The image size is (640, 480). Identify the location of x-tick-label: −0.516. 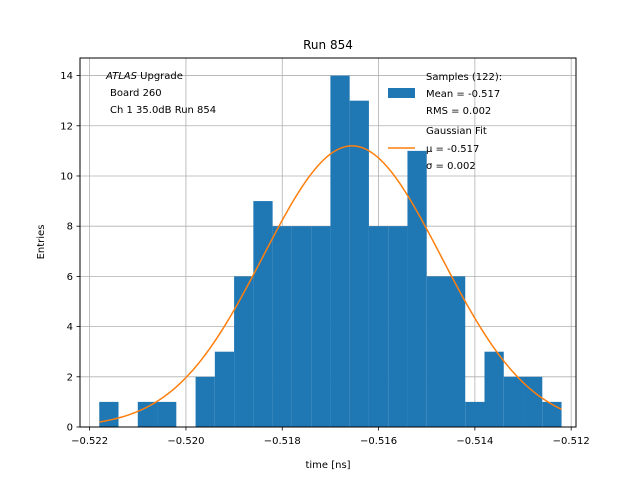
(378, 441).